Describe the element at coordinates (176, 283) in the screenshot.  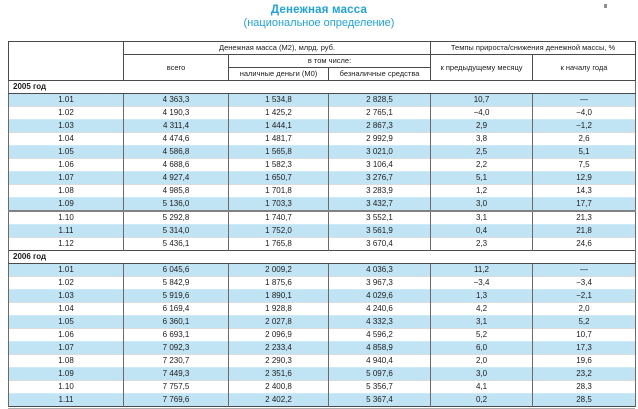
I see `value-cell: 5 842,9` at that location.